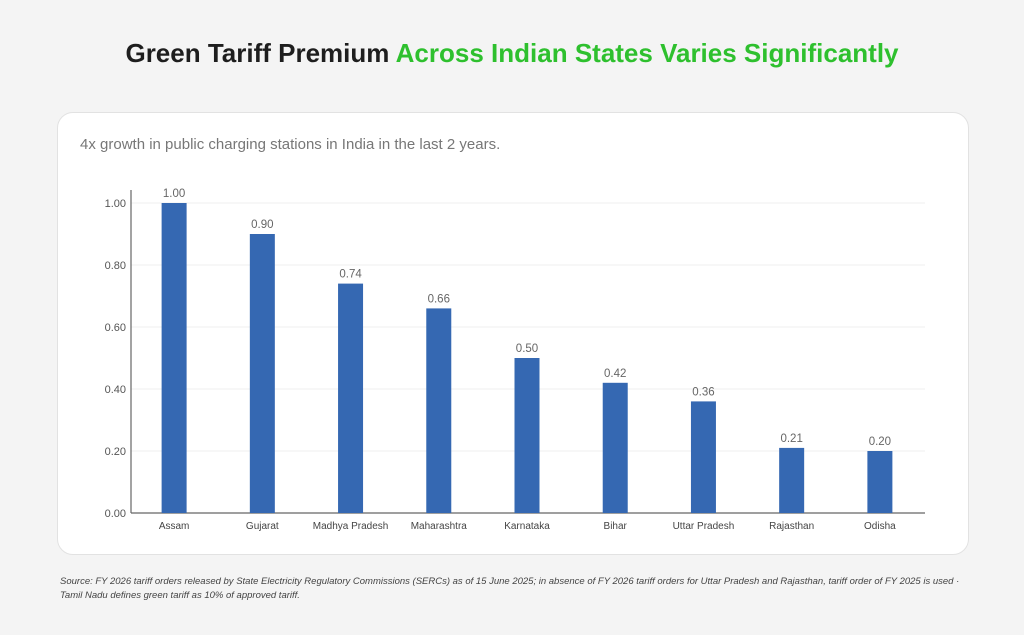 Image resolution: width=1024 pixels, height=635 pixels. What do you see at coordinates (704, 526) in the screenshot?
I see `x-tick-label: Uttar Pradesh` at bounding box center [704, 526].